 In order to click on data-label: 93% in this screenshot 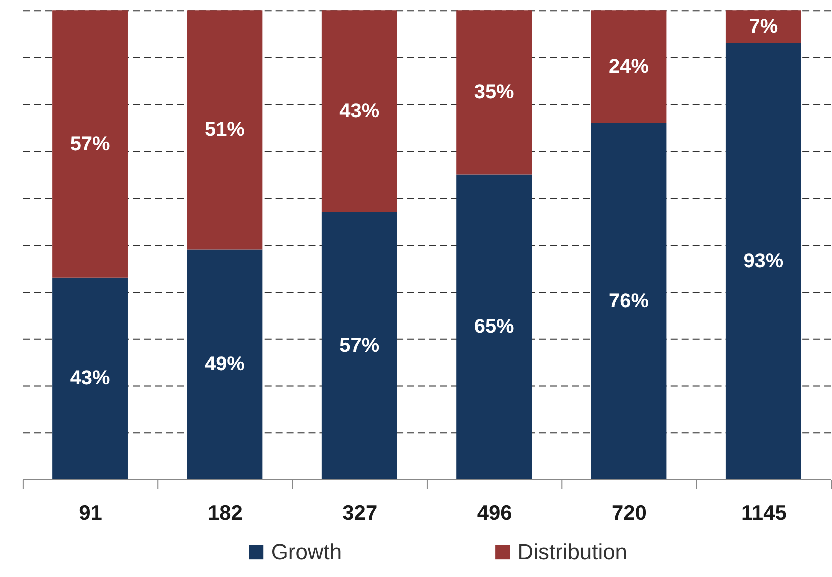, I will do `click(764, 261)`.